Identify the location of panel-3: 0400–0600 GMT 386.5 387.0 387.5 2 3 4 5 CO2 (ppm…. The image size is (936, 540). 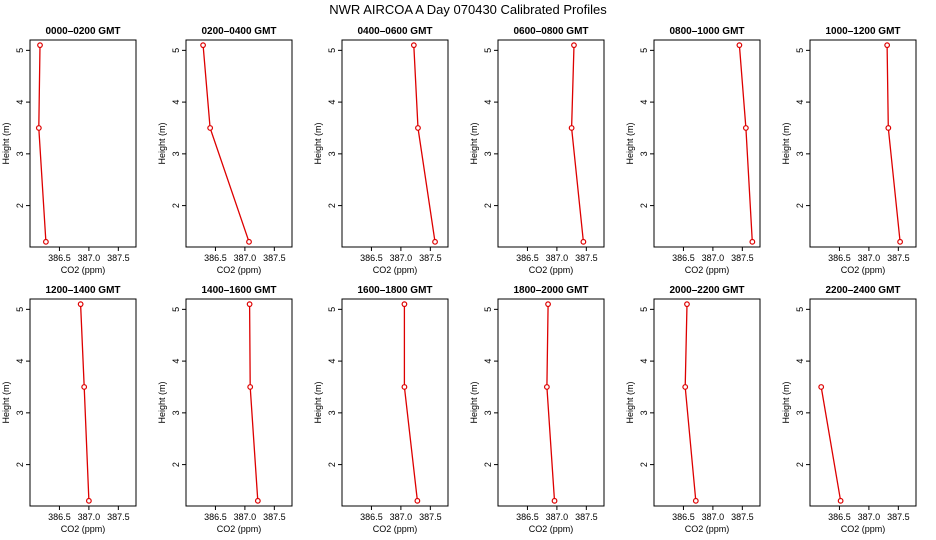
(381, 150).